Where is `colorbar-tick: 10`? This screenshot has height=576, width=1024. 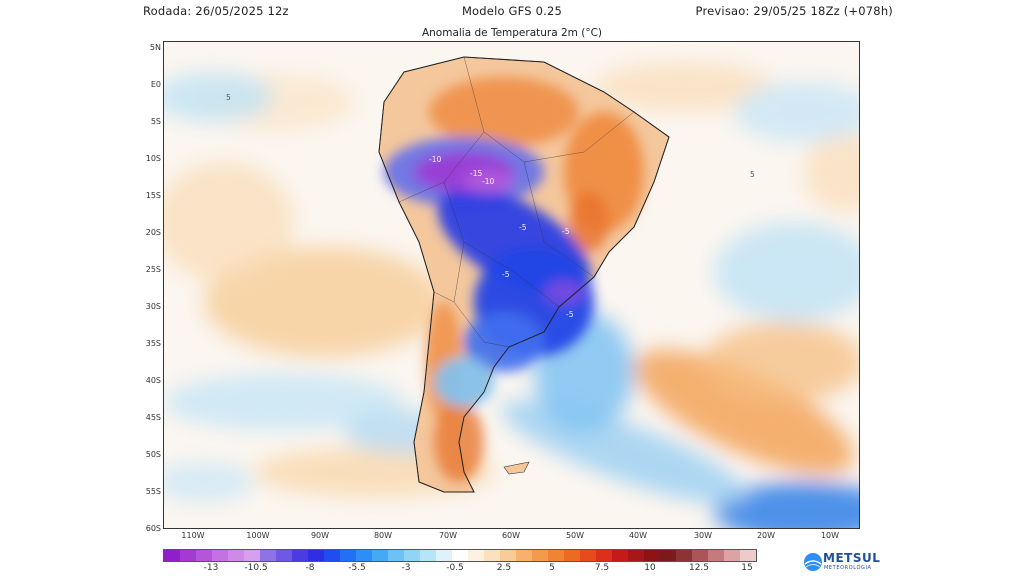
colorbar-tick: 10 is located at coordinates (650, 568).